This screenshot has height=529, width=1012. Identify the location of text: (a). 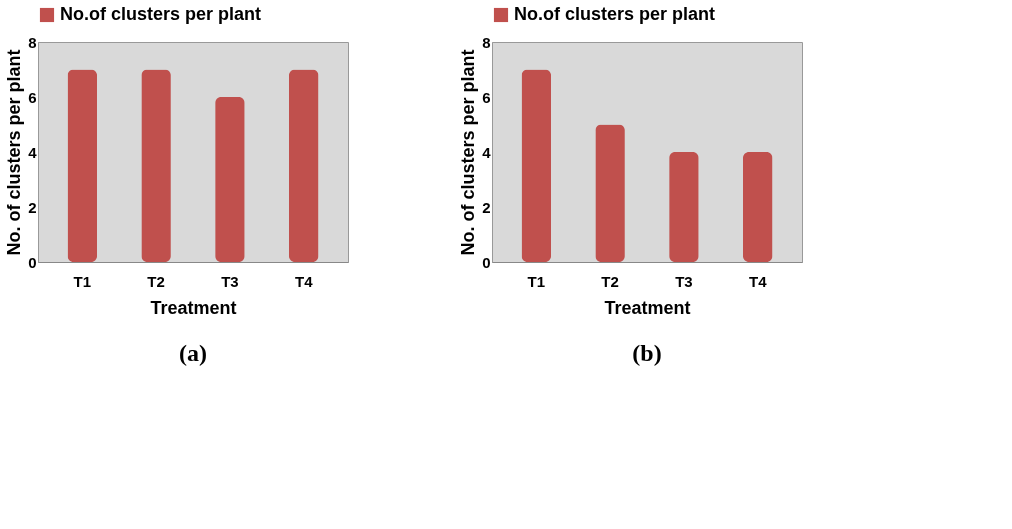
(193, 353).